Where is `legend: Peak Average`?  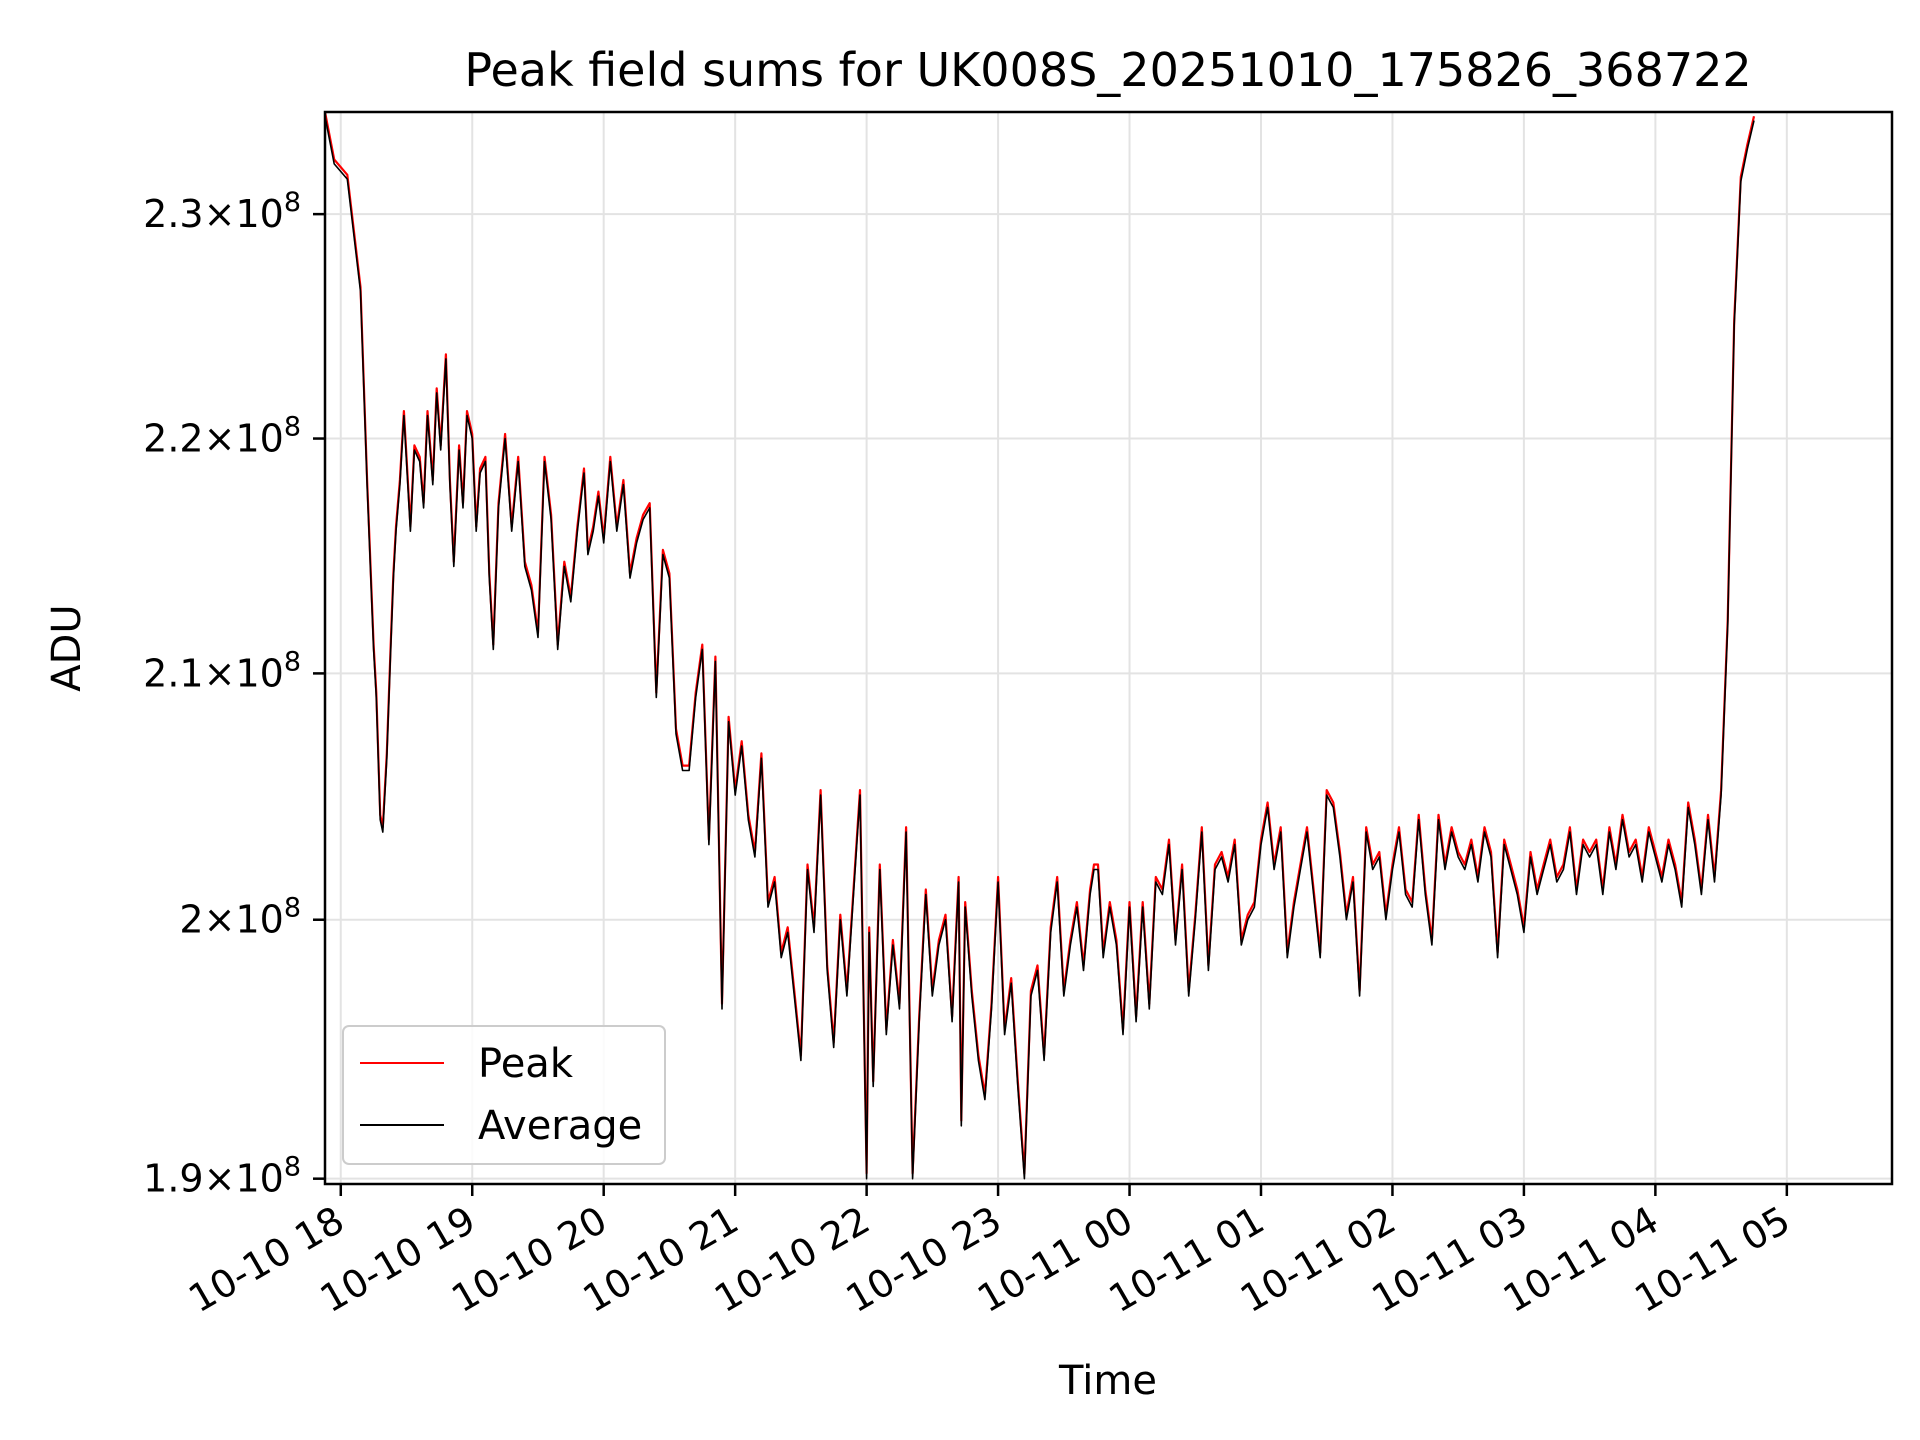 legend: Peak Average is located at coordinates (504, 1095).